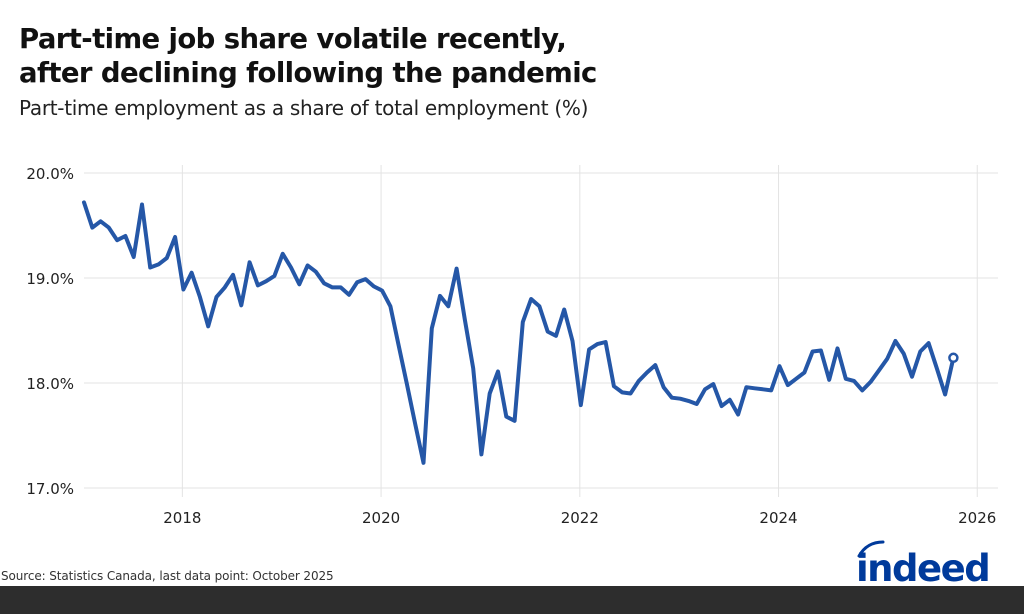 Image resolution: width=1024 pixels, height=614 pixels. Describe the element at coordinates (512, 600) in the screenshot. I see `footer-band` at that location.